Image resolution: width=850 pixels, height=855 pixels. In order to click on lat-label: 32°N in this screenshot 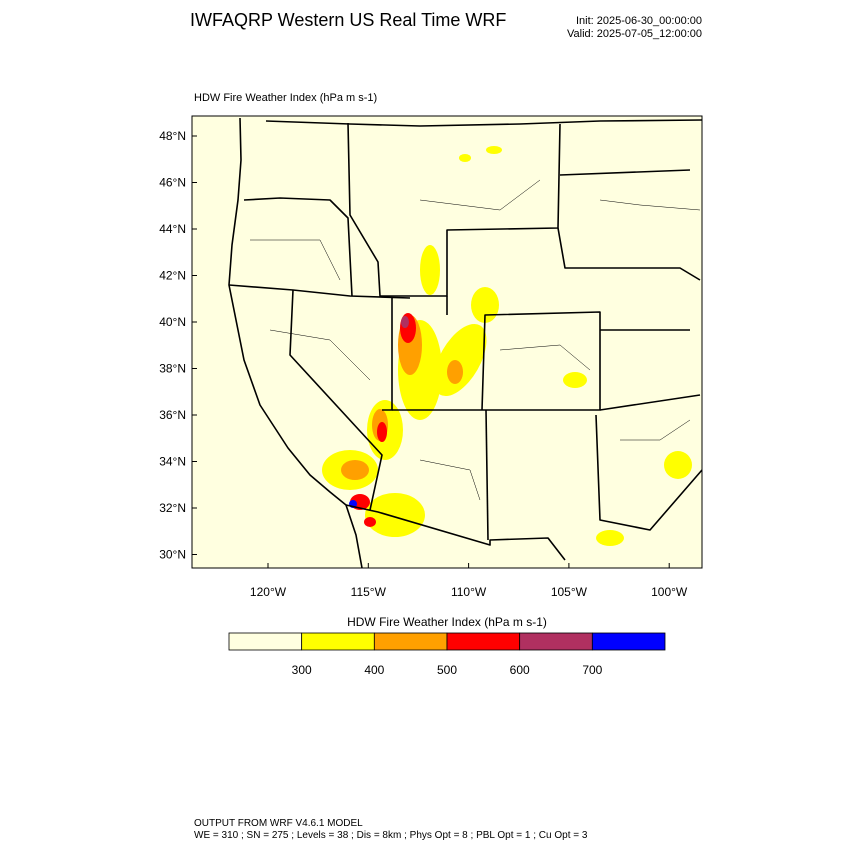, I will do `click(172, 508)`.